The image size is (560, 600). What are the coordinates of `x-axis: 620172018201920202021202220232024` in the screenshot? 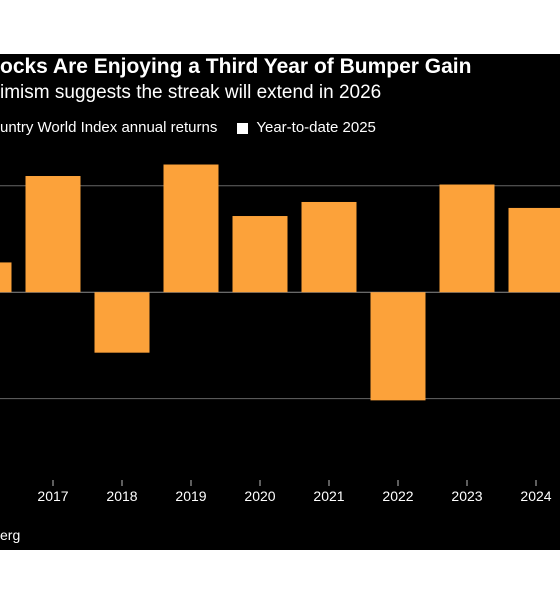 It's located at (294, 492).